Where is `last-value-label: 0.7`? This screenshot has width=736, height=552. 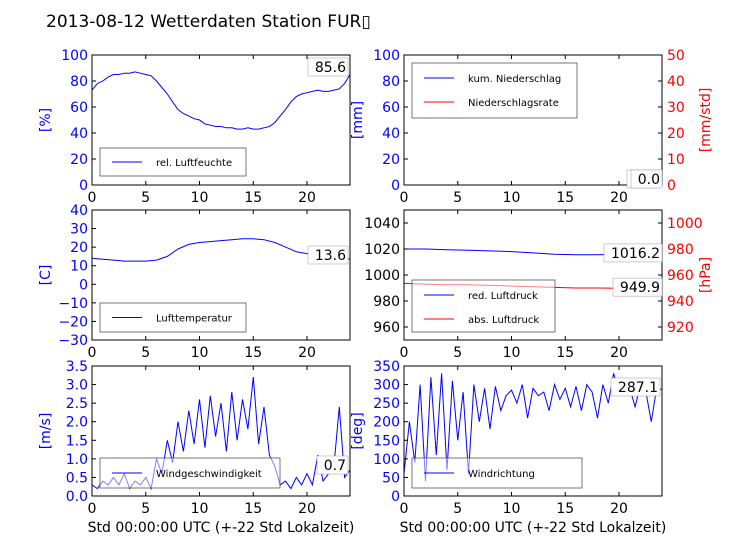
last-value-label: 0.7 is located at coordinates (335, 466).